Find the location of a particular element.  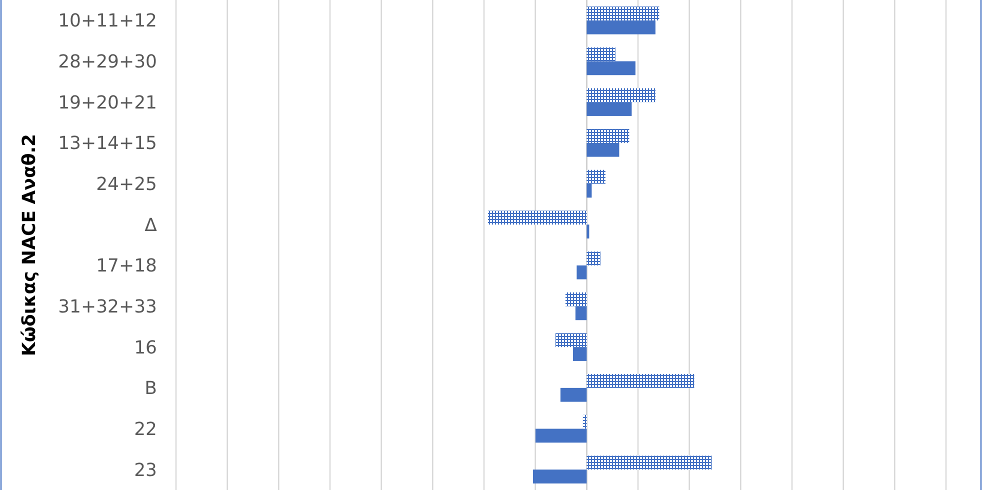

y-tick-label: 13+14+15 is located at coordinates (107, 143).